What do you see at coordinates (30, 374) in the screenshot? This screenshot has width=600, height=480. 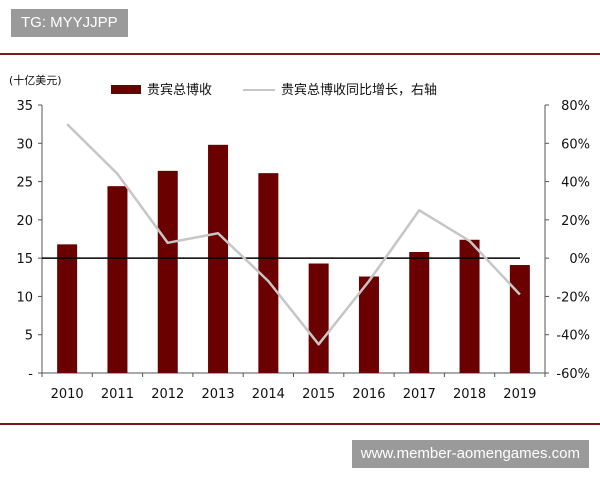 I see `left-tick-label: -` at bounding box center [30, 374].